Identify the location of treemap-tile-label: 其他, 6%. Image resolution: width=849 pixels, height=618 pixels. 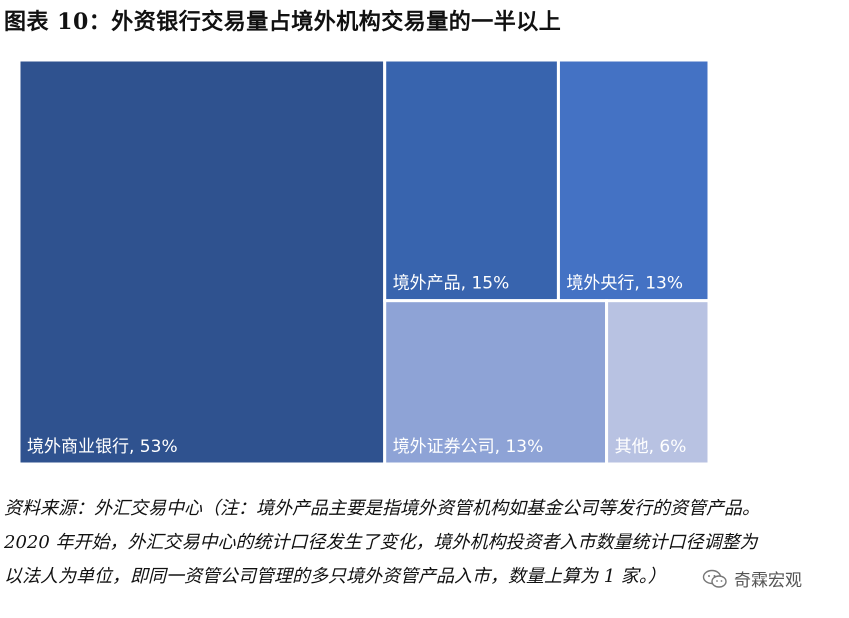
(651, 447).